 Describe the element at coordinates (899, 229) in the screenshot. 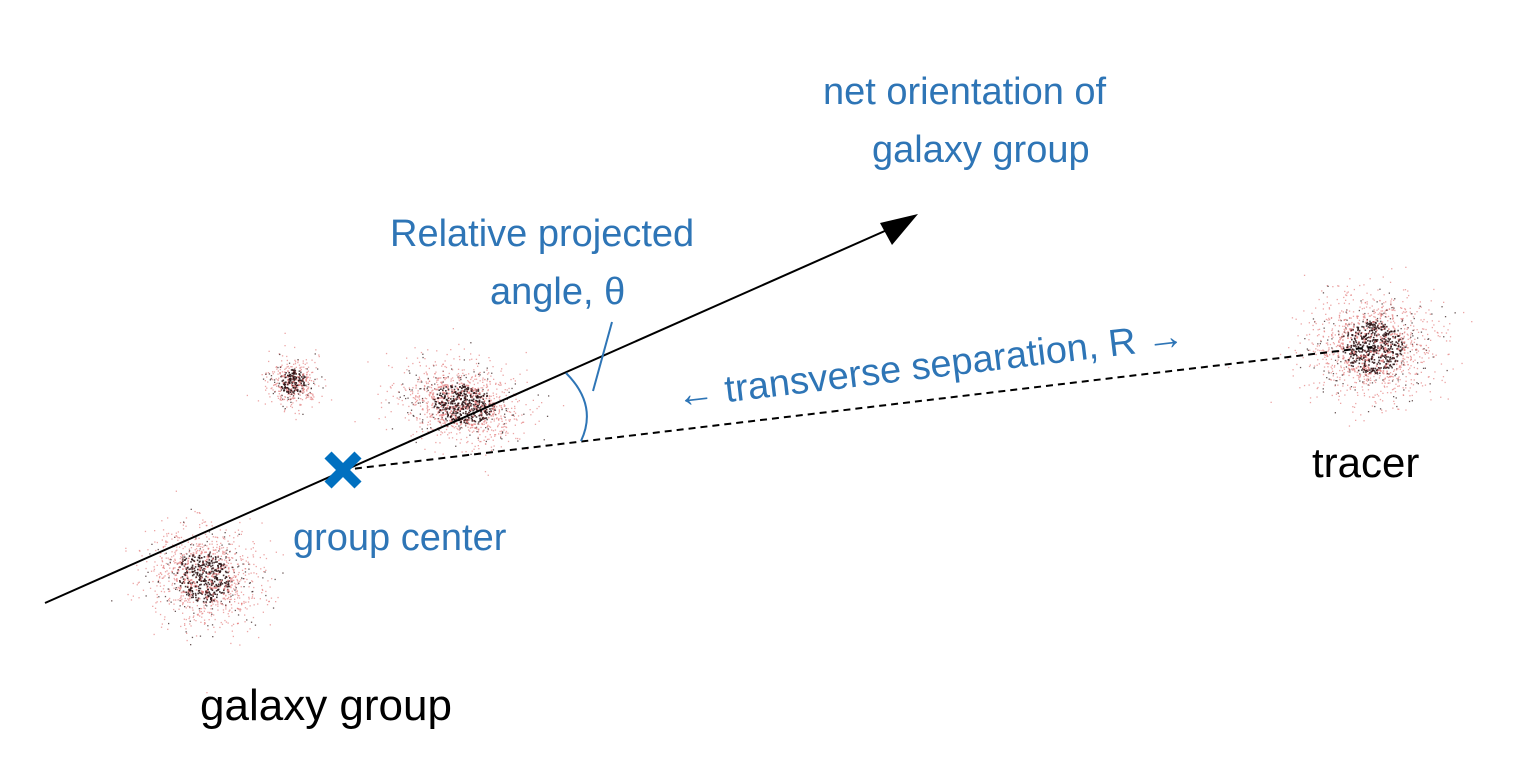

I see `arrowhead-icon` at that location.